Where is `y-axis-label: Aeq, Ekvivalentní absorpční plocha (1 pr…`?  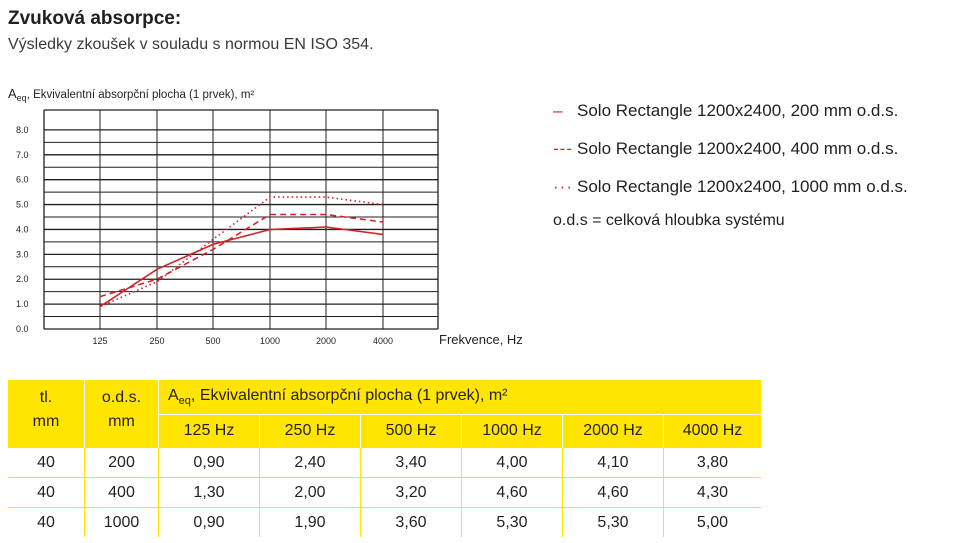
y-axis-label: Aeq, Ekvivalentní absorpční plocha (1 pr… is located at coordinates (131, 94).